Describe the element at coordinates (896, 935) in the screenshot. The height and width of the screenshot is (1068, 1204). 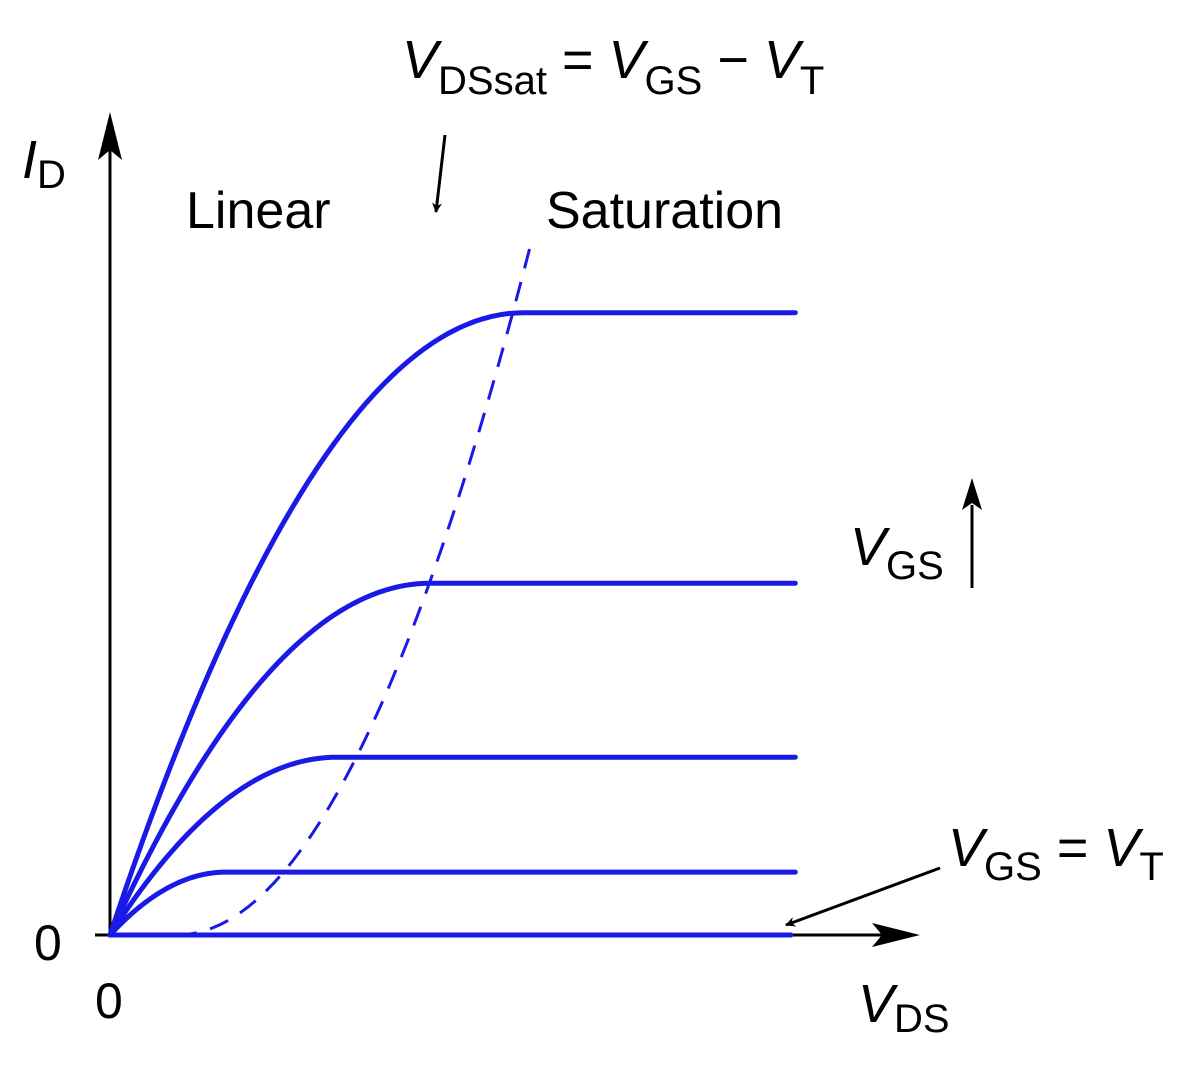
I see `x-axis-arrowhead` at that location.